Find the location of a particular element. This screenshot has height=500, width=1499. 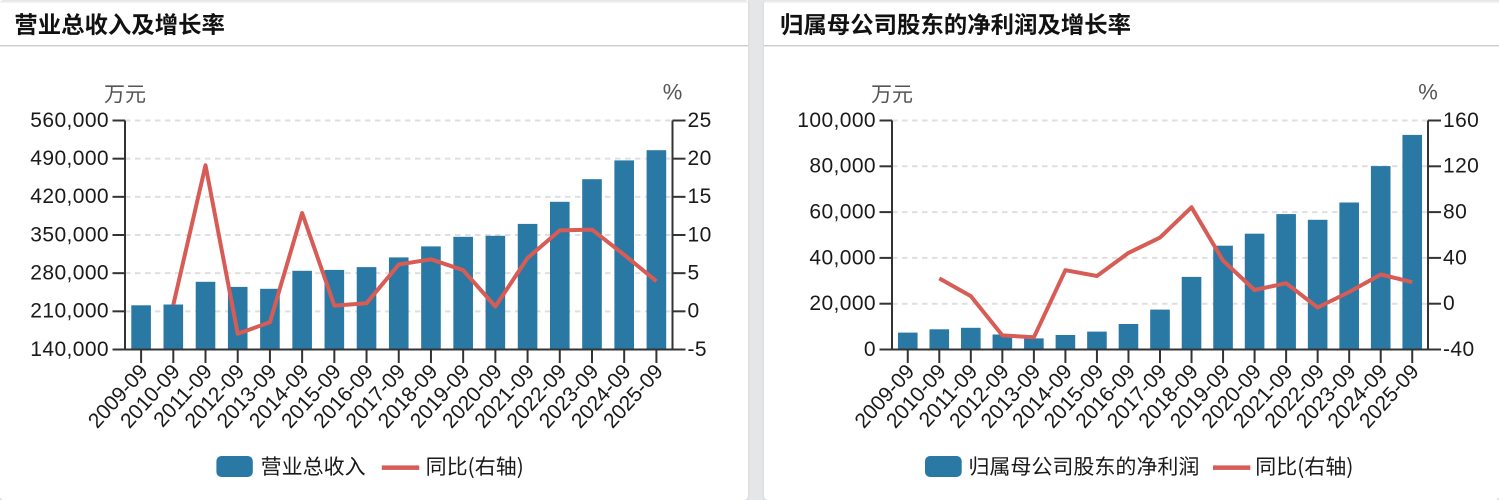

svg-text: 490,000 is located at coordinates (69, 158).